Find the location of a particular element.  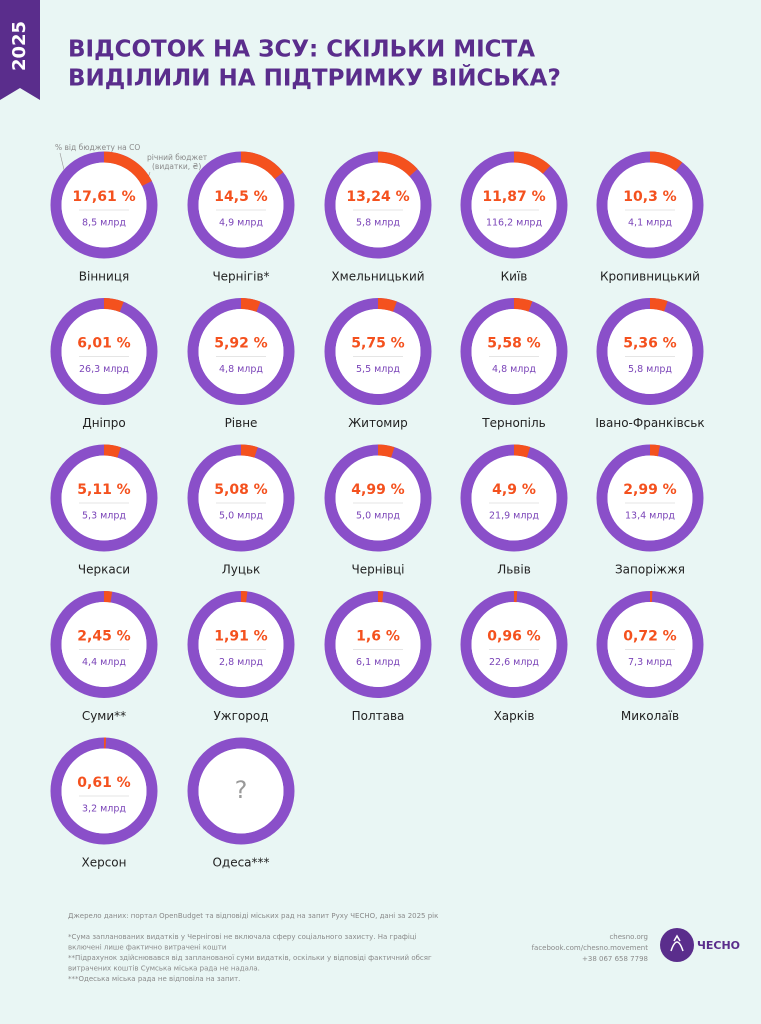

share-label: 2,99 % is located at coordinates (649, 490).